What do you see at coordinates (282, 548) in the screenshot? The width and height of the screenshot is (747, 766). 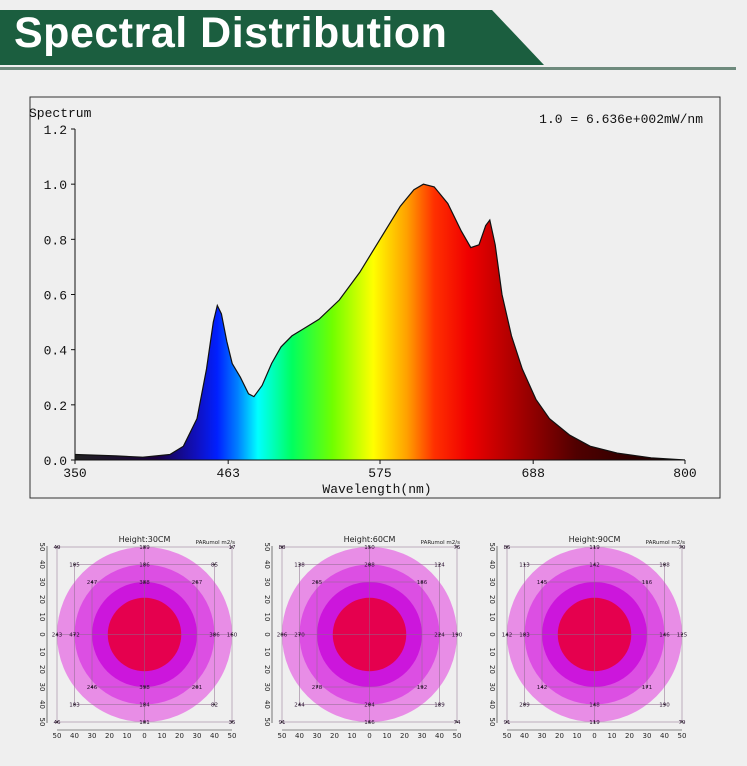 I see `par-value: 88` at bounding box center [282, 548].